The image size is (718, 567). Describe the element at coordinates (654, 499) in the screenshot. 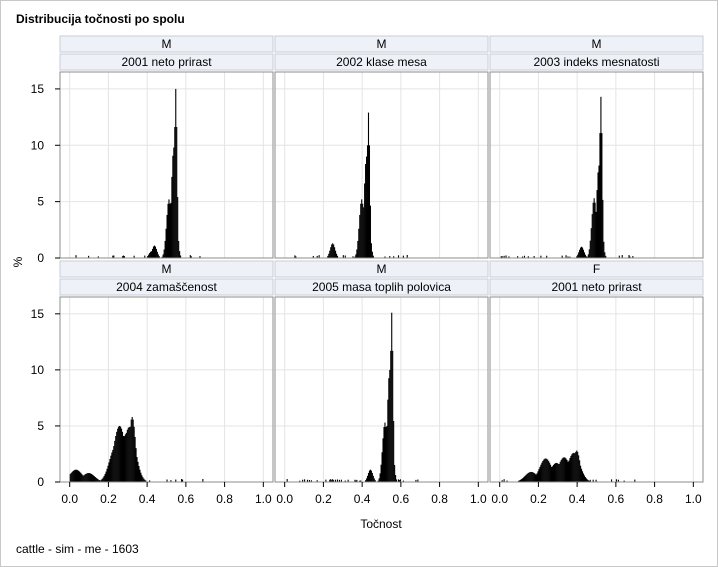

I see `x-tick-label: 0.8` at that location.